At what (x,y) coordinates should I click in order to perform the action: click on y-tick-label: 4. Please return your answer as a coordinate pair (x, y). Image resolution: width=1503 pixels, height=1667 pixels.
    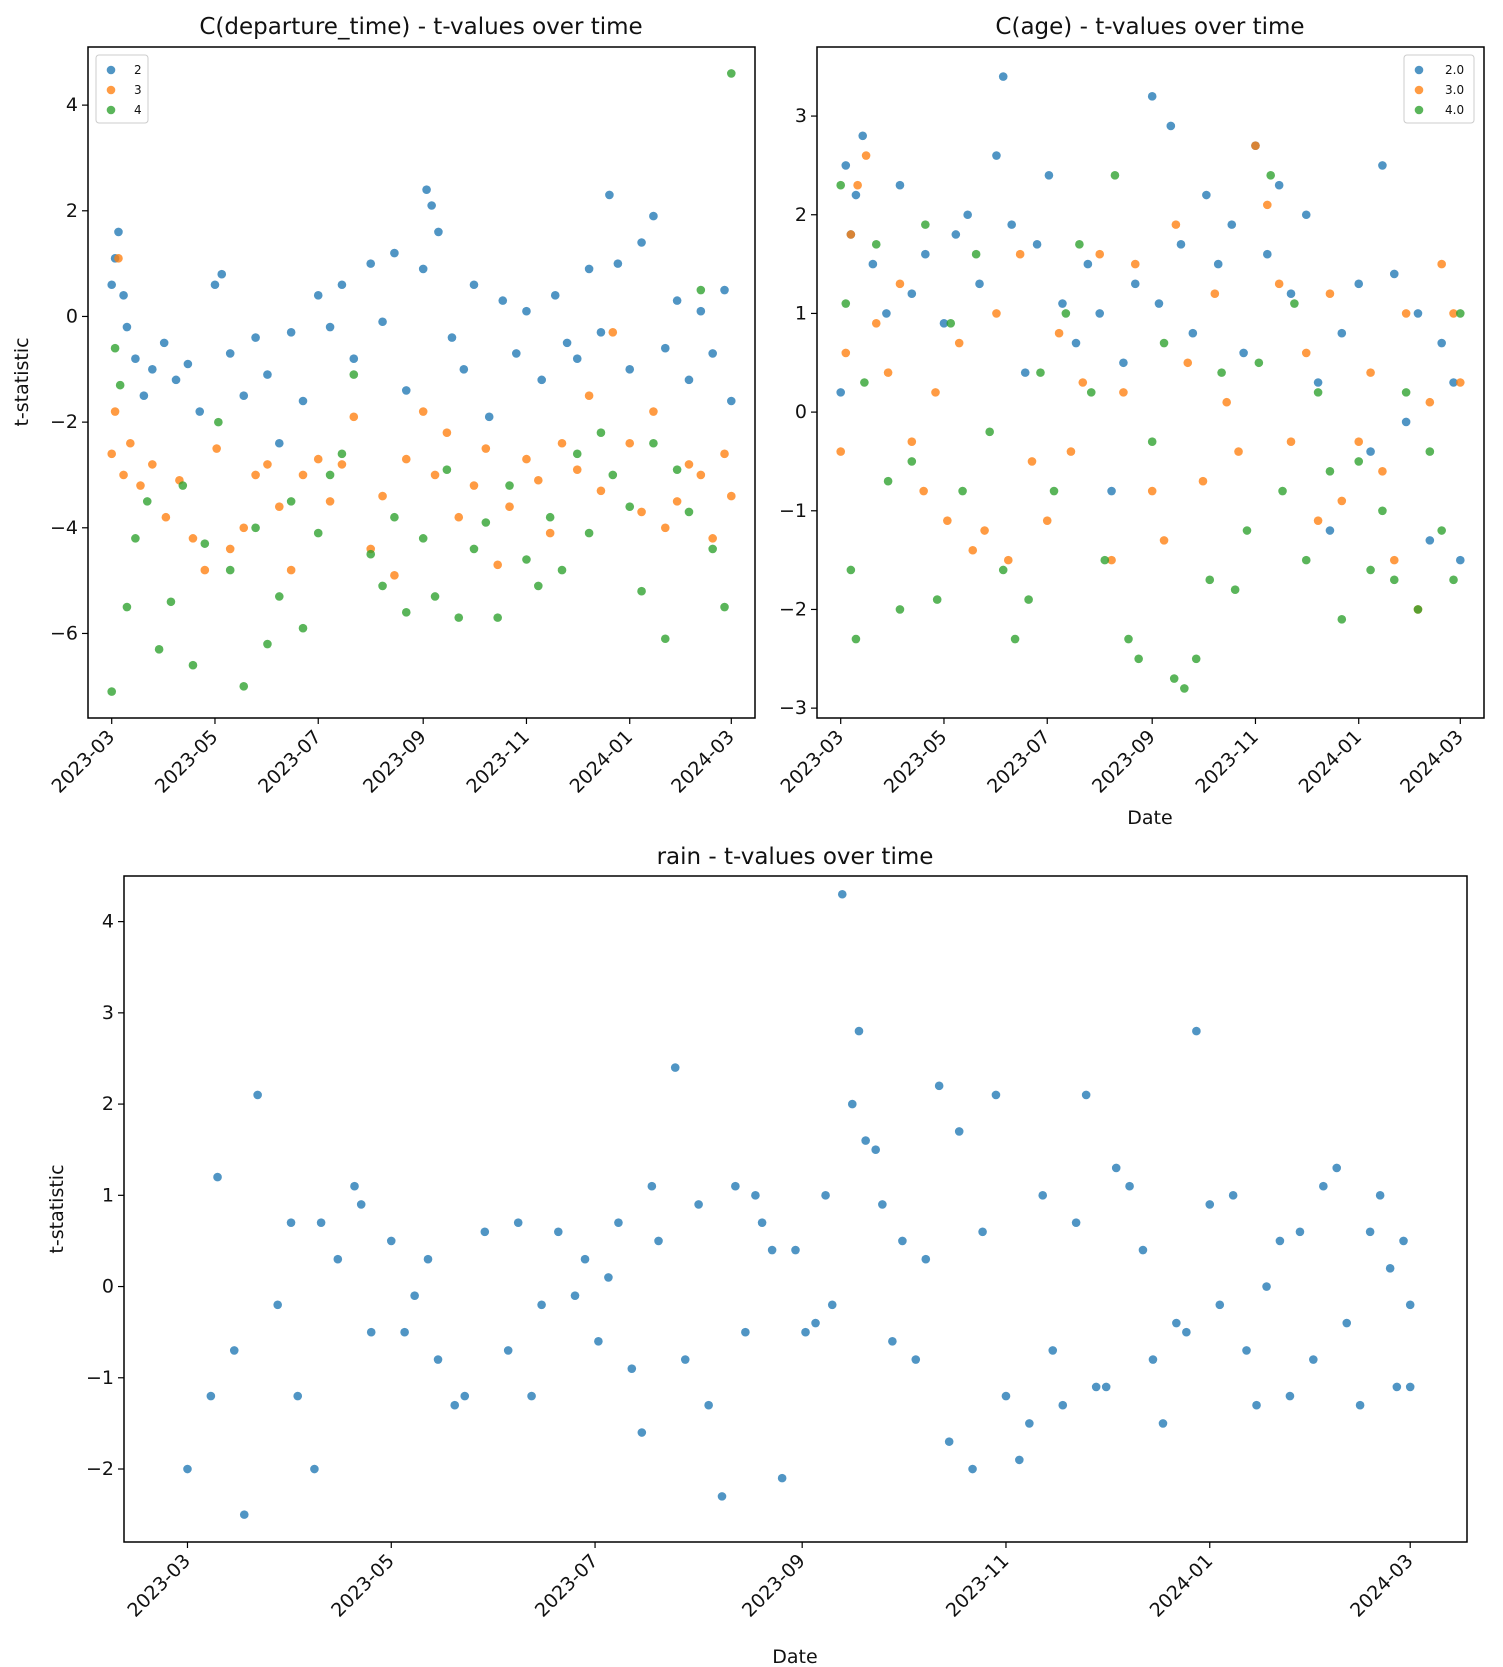
    Looking at the image, I should click on (108, 922).